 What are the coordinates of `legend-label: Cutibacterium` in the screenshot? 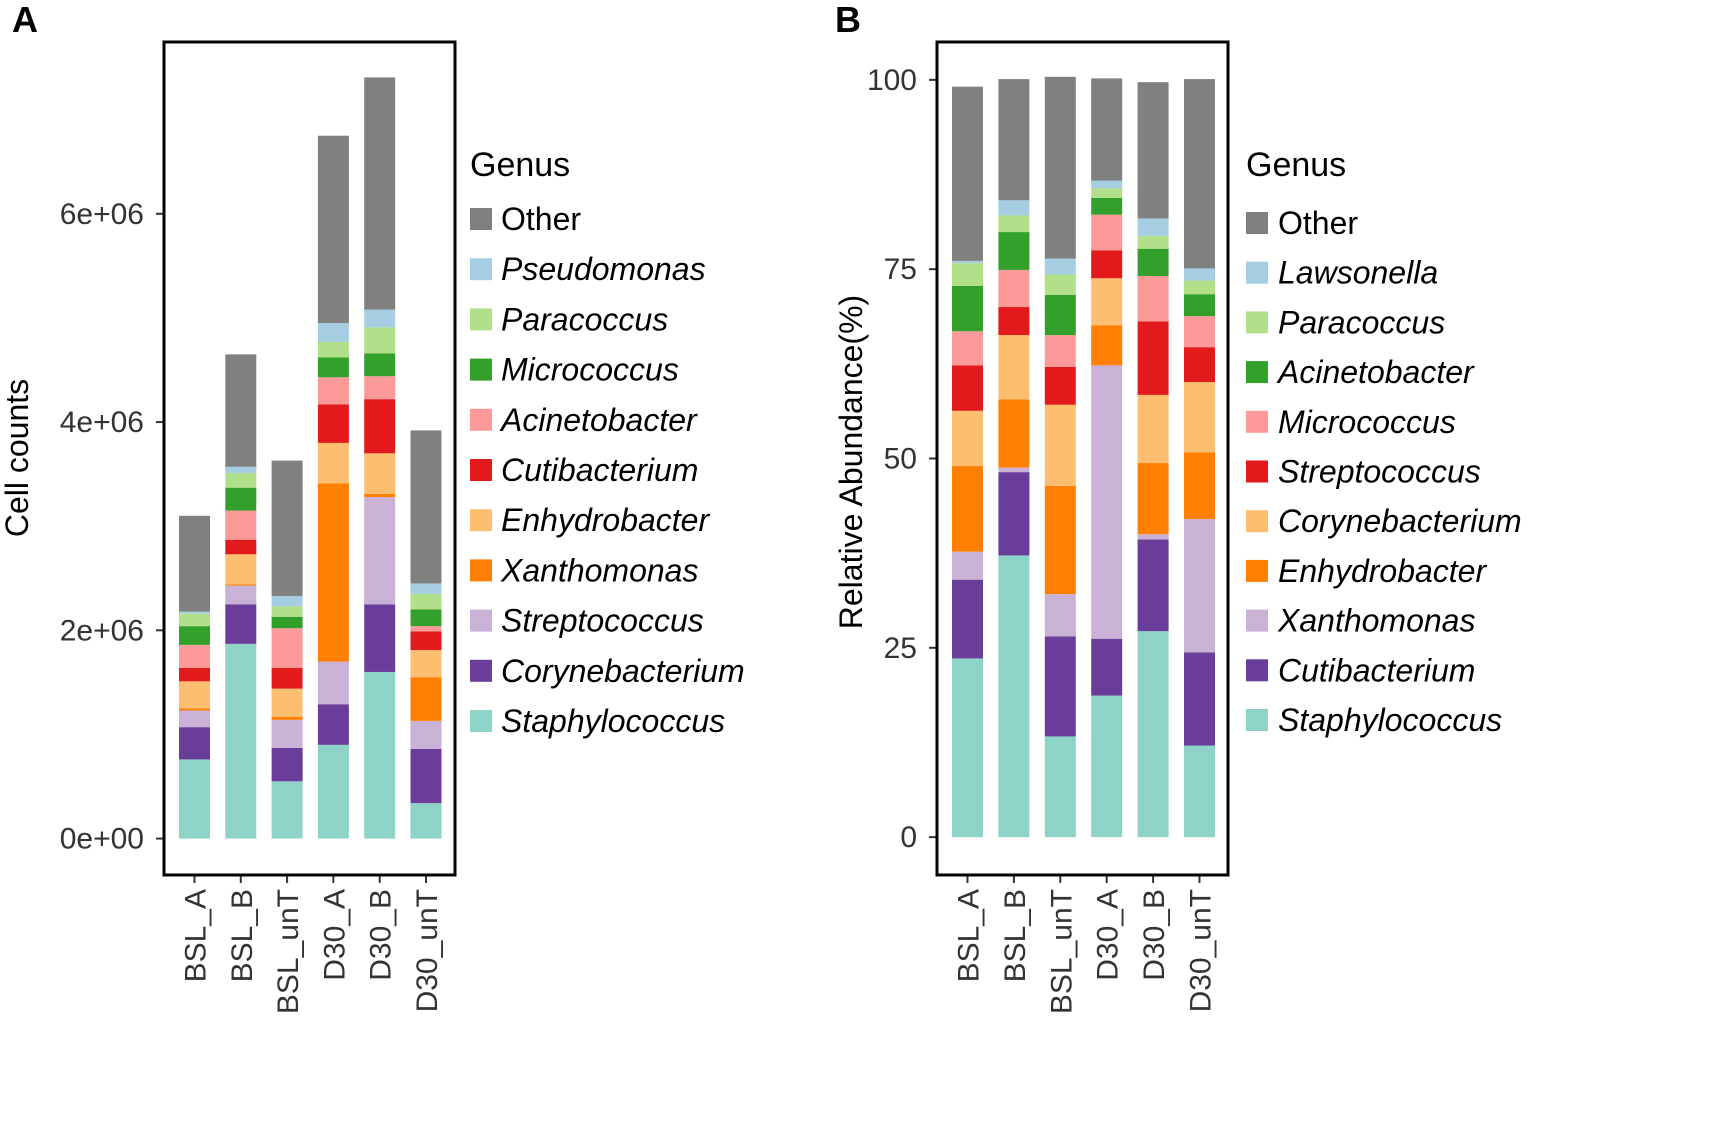 It's located at (599, 470).